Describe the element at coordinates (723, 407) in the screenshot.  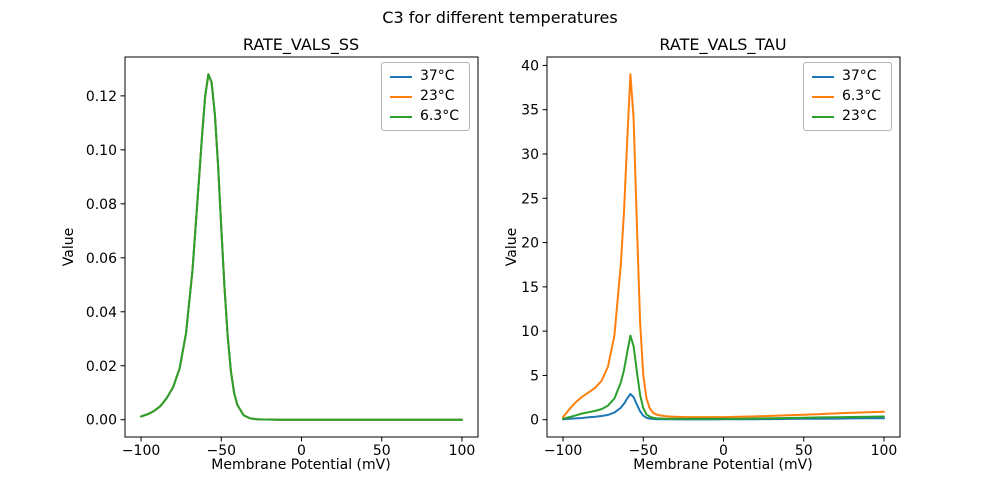
I see `series-line-37°C` at that location.